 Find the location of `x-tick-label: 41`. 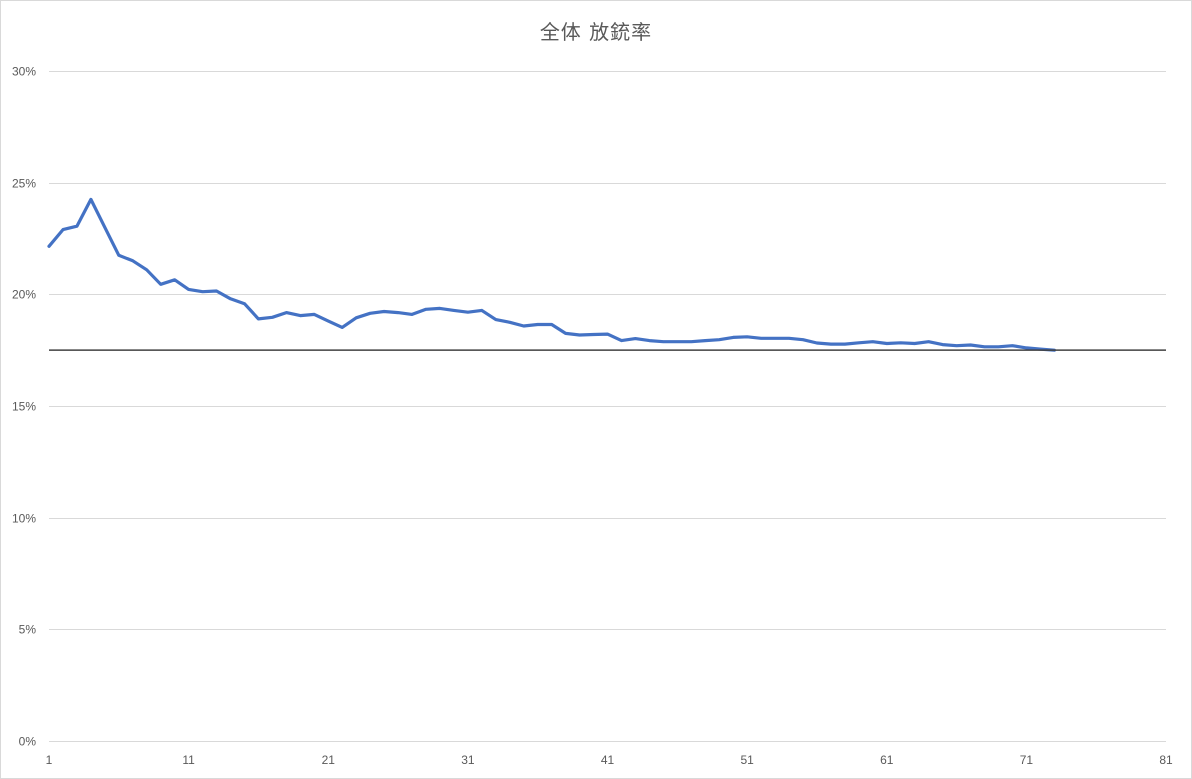

x-tick-label: 41 is located at coordinates (608, 760).